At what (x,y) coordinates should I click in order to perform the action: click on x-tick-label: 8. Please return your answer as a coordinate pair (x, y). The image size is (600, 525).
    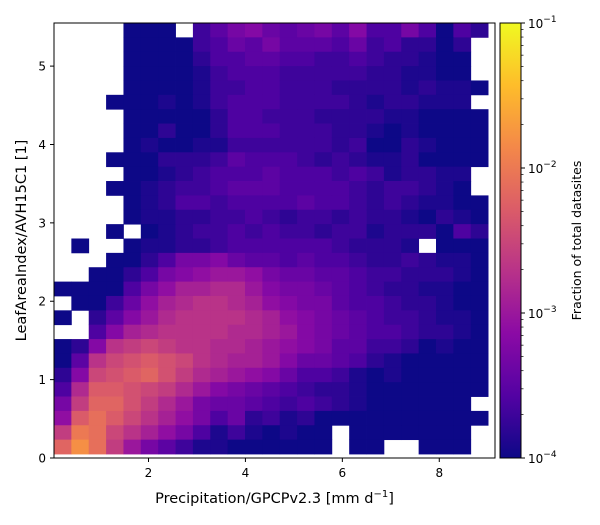
    Looking at the image, I should click on (439, 473).